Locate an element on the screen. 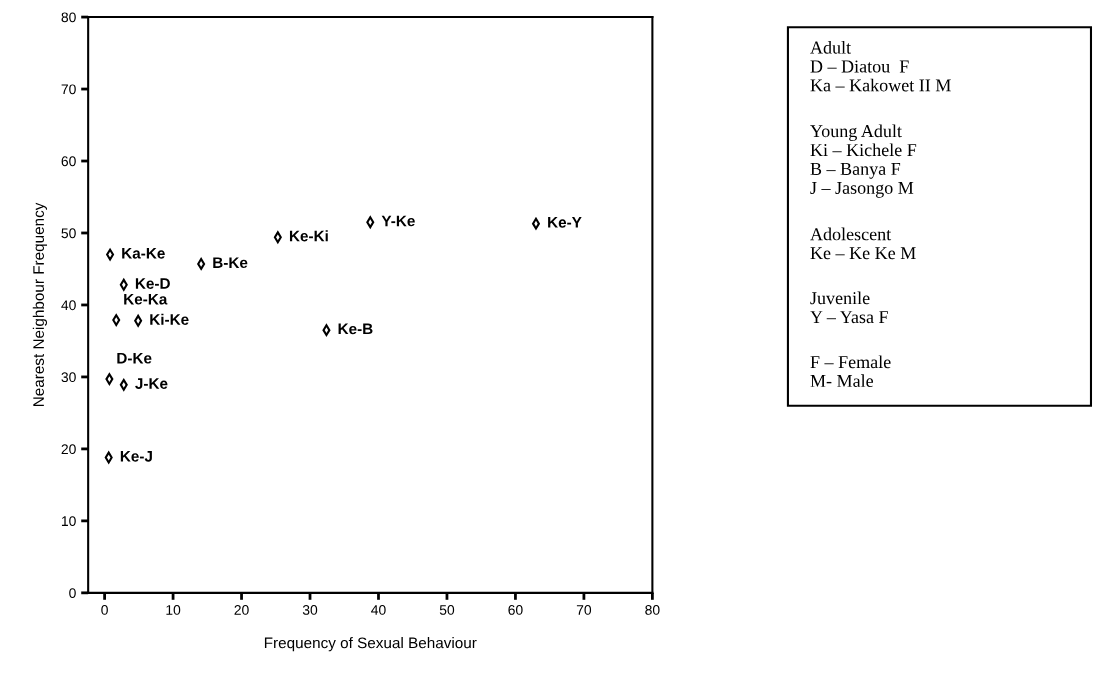 The height and width of the screenshot is (683, 1102). y-tick-label: 80 is located at coordinates (68, 17).